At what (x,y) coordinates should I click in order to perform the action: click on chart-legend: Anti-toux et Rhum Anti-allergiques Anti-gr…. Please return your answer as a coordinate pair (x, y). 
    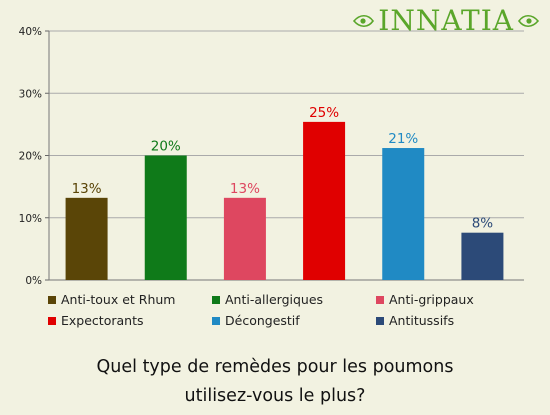
    Looking at the image, I should click on (283, 310).